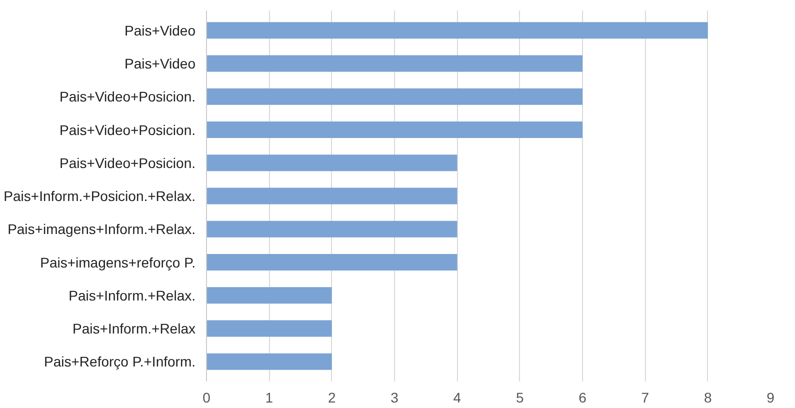 This screenshot has width=795, height=408. I want to click on x-tick-label: 8, so click(708, 398).